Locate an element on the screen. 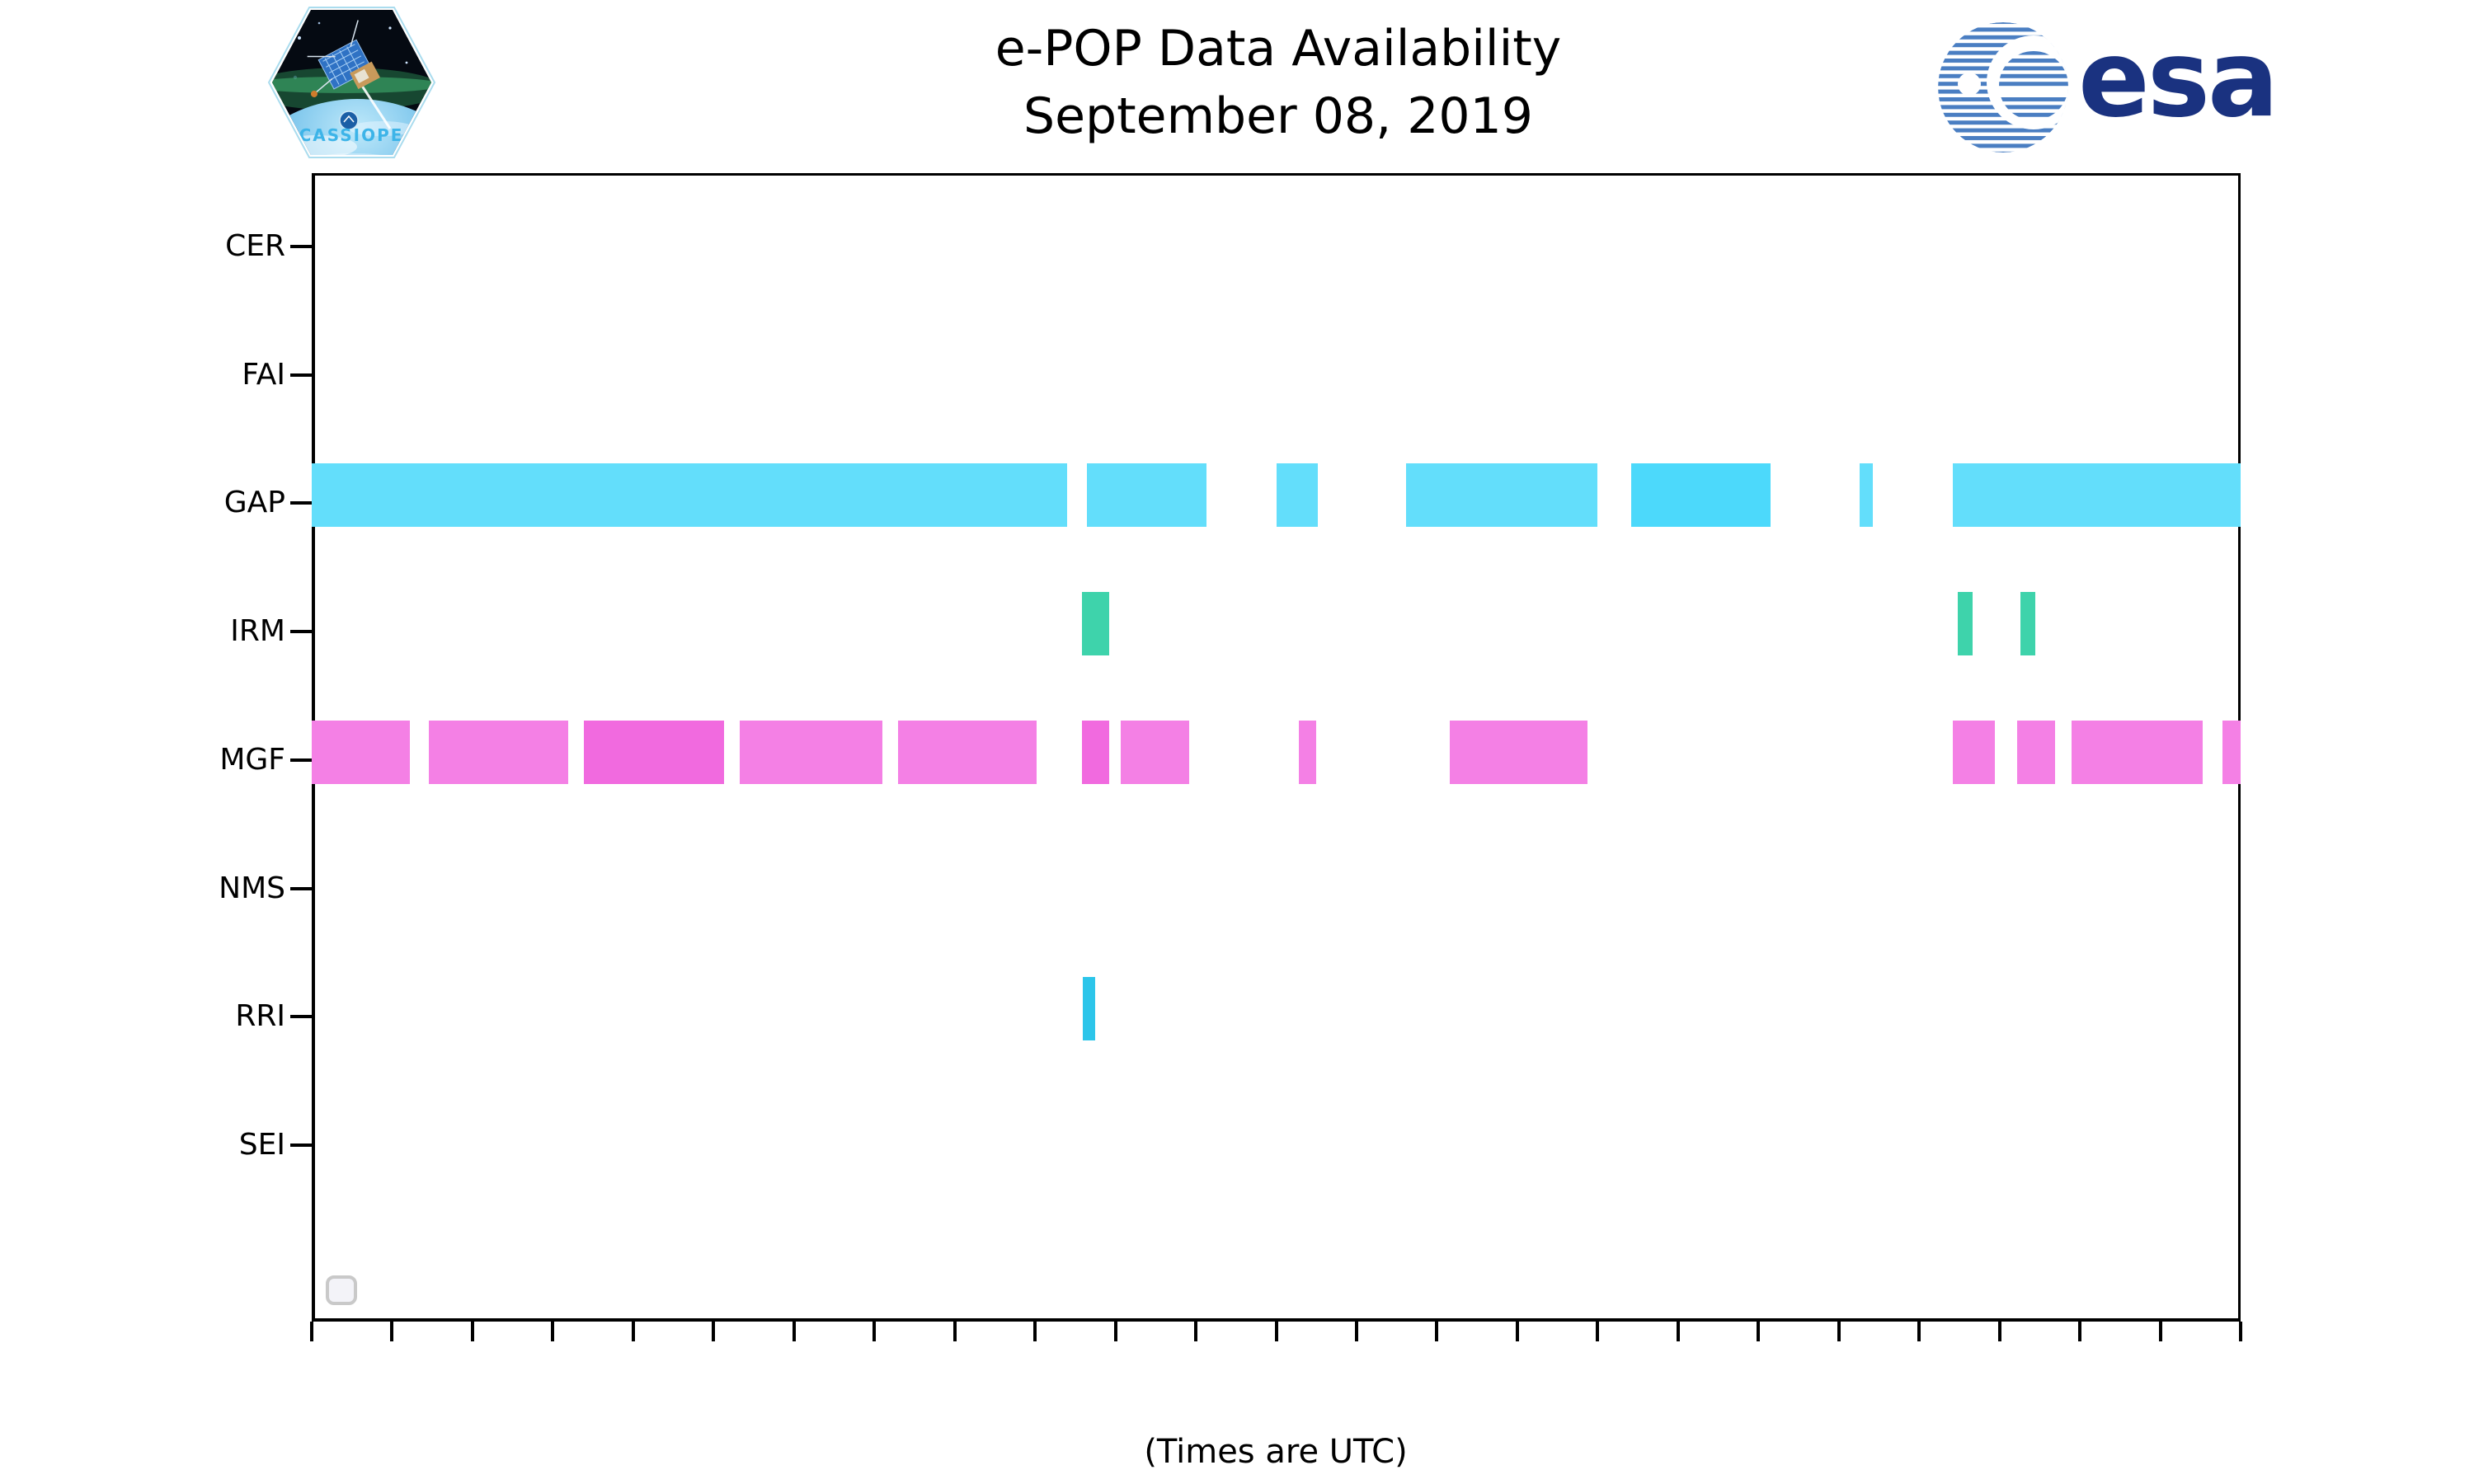 This screenshot has width=2474, height=1484. y-tick-label-cer: CER is located at coordinates (255, 246).